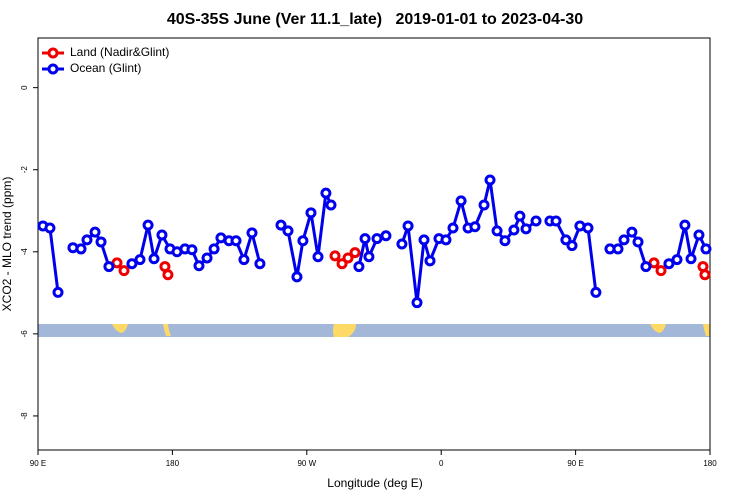  What do you see at coordinates (7, 244) in the screenshot?
I see `y-axis-label: XCO2 - MLO trend (ppm)` at bounding box center [7, 244].